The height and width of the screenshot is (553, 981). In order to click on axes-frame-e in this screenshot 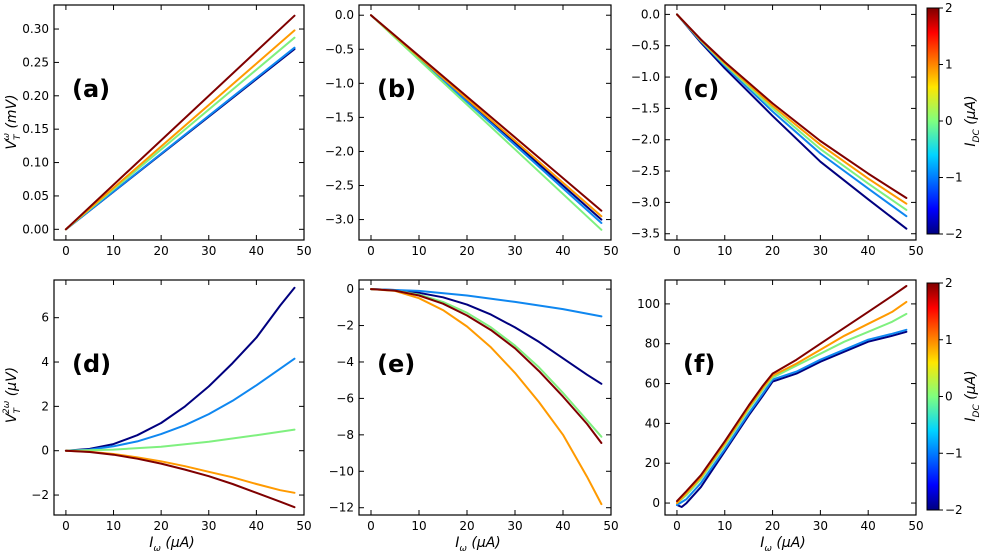, I will do `click(485, 397)`.